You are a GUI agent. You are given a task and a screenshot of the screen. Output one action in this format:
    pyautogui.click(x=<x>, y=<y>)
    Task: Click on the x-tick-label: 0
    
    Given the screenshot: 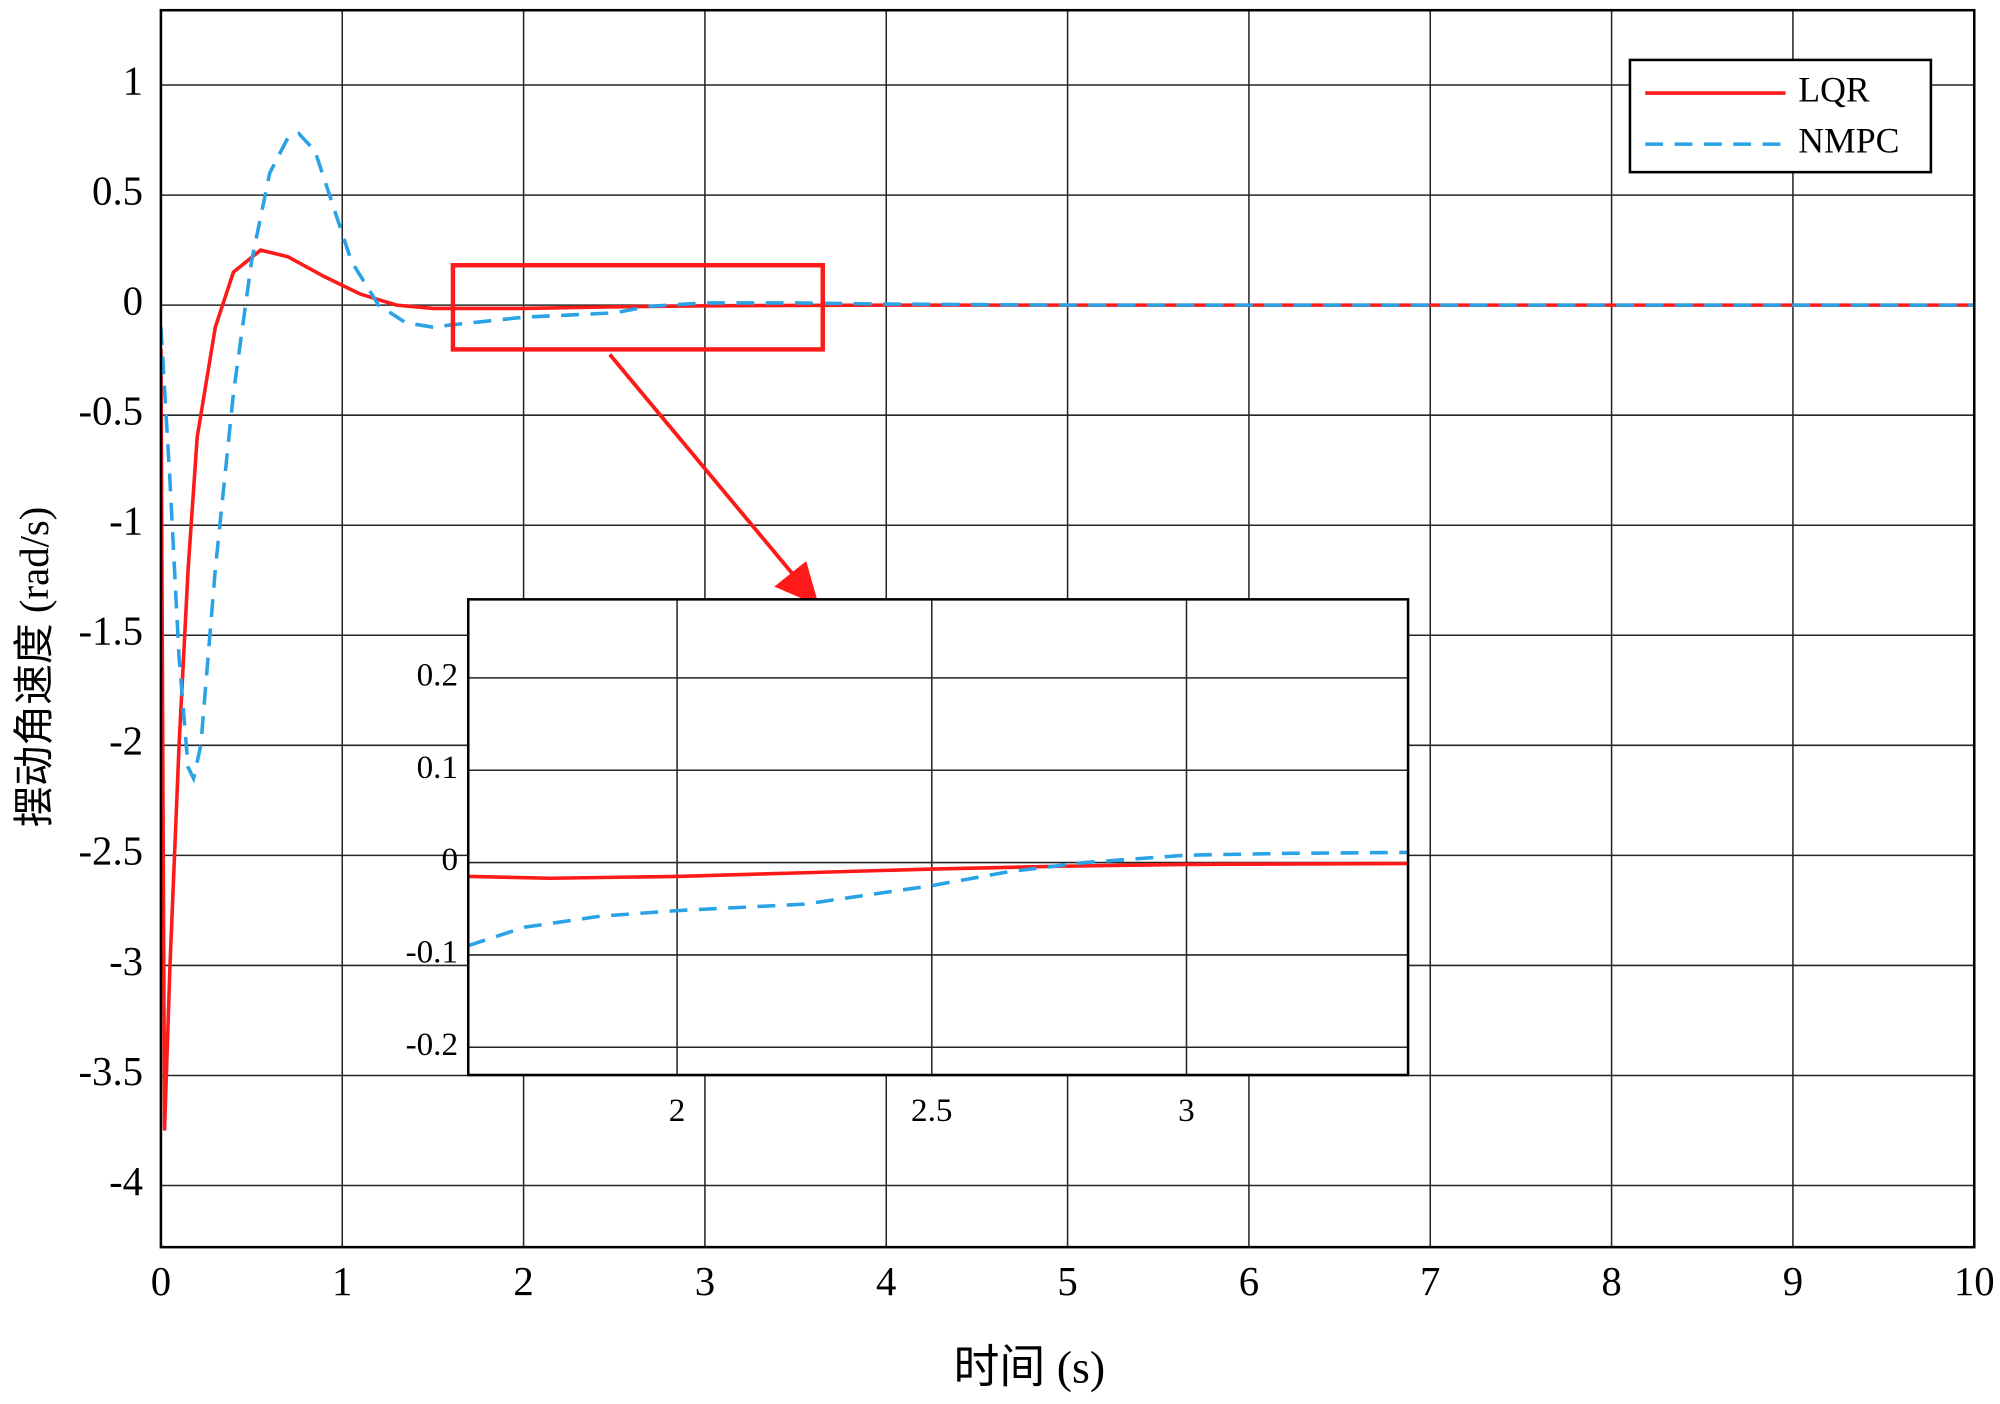 What is the action you would take?
    pyautogui.click(x=161, y=1281)
    